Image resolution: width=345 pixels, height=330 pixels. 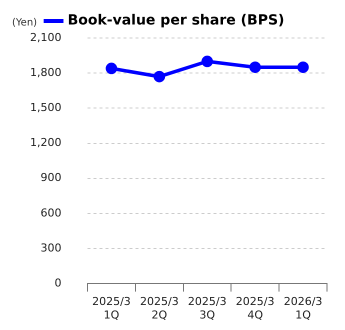 I want to click on x-tick-label: 2026/3 1Q, so click(x=303, y=308).